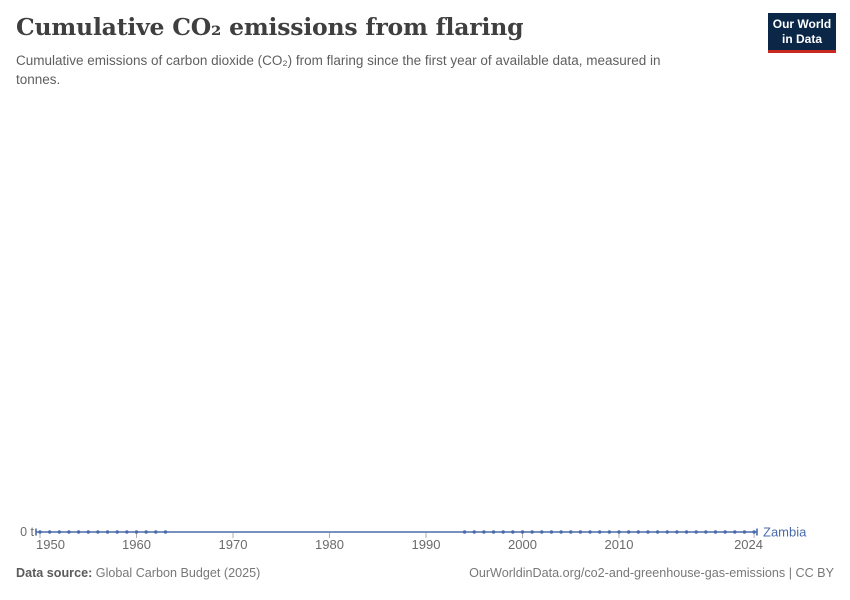 Image resolution: width=850 pixels, height=600 pixels. Describe the element at coordinates (54, 573) in the screenshot. I see `data-source-label: Data source:` at that location.